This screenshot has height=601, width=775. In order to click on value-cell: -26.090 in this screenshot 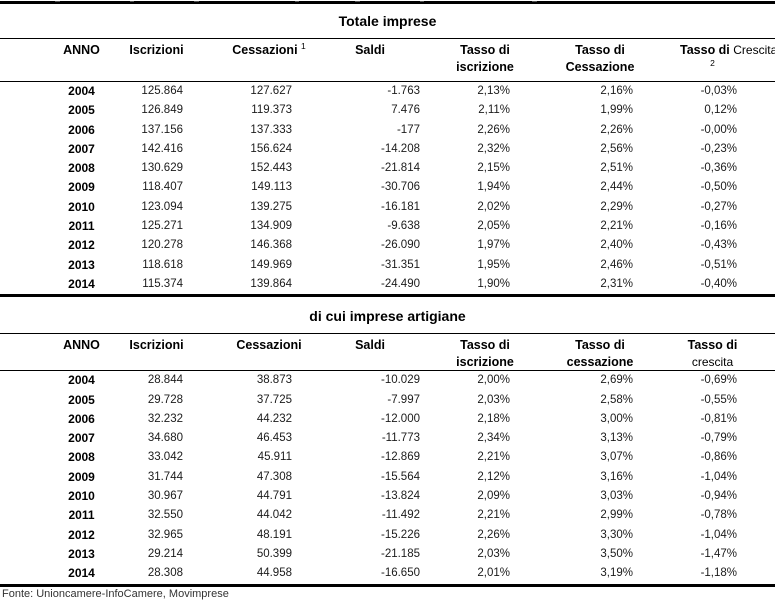, I will do `click(400, 245)`.